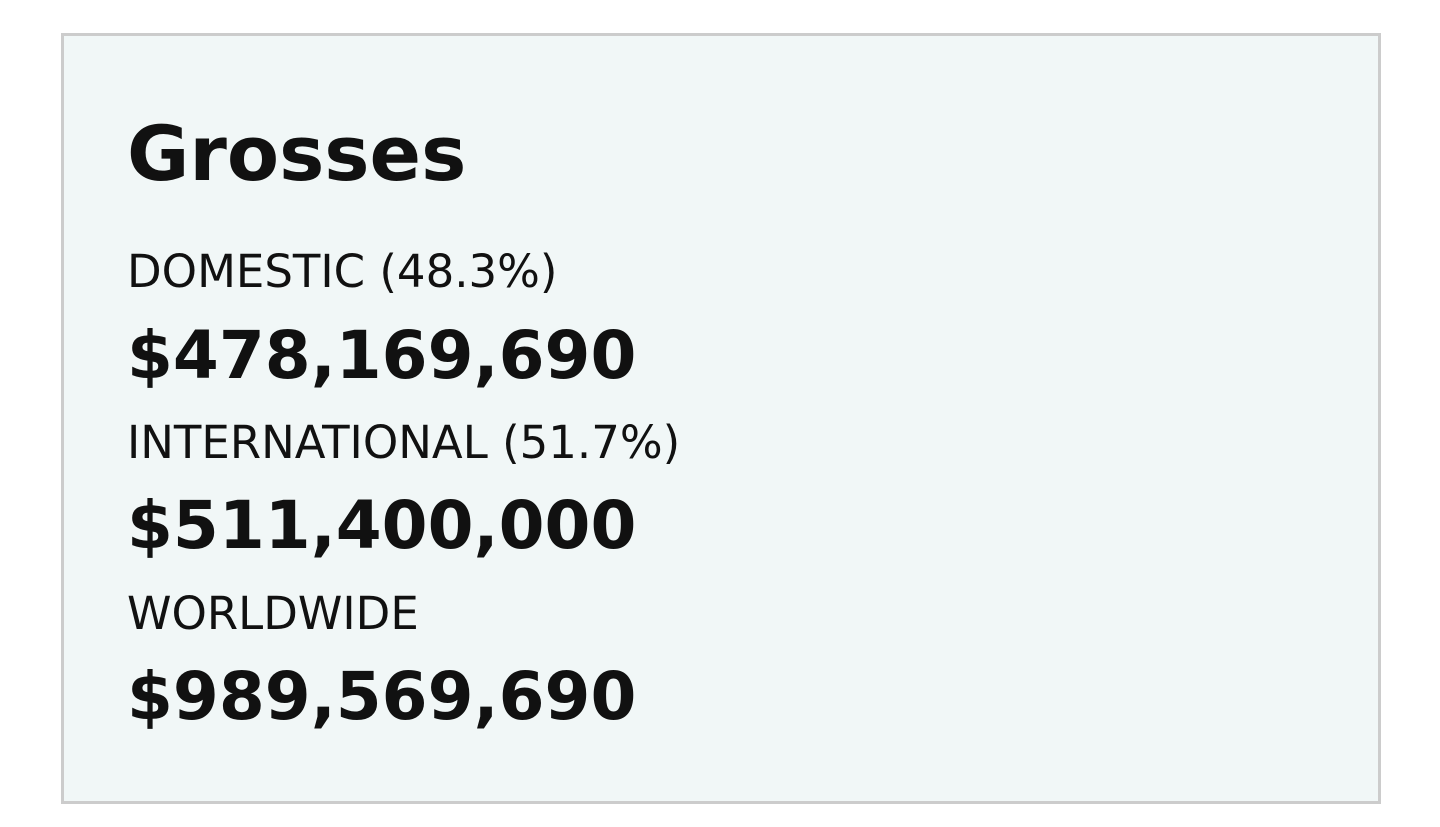 This screenshot has height=827, width=1440. I want to click on grosses-title: Grosses, so click(297, 153).